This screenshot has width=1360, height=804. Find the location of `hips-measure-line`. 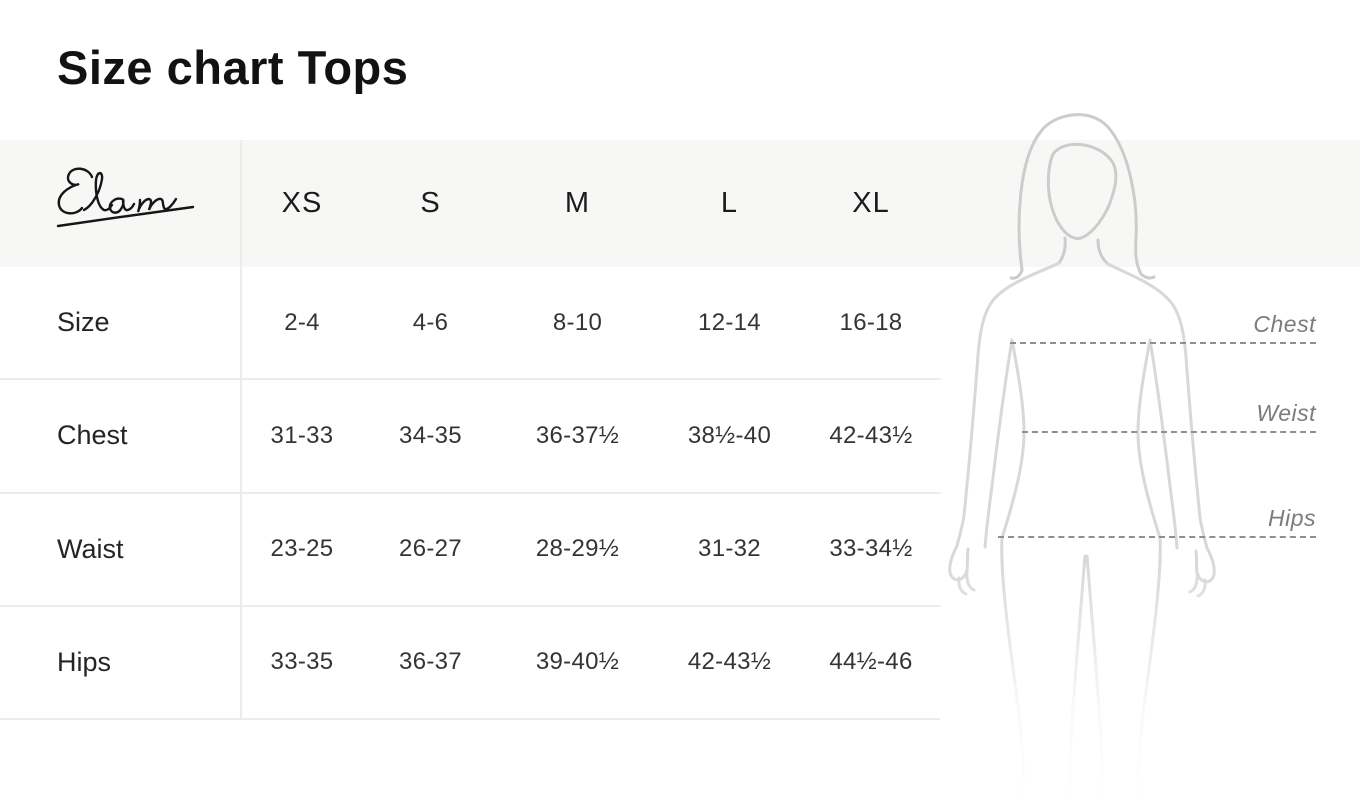

hips-measure-line is located at coordinates (1157, 537).